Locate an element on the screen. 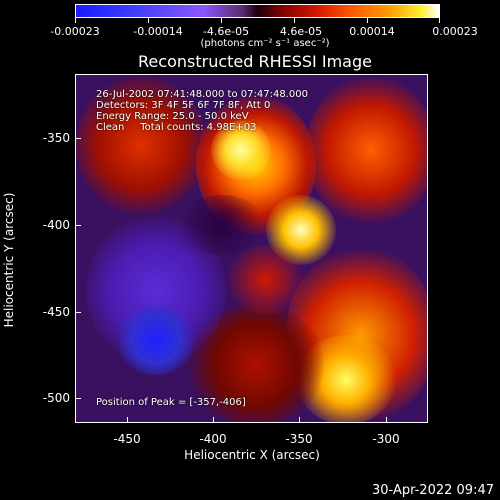  info-energy-range: Energy Range: 25.0 - 50.0 keV is located at coordinates (172, 116).